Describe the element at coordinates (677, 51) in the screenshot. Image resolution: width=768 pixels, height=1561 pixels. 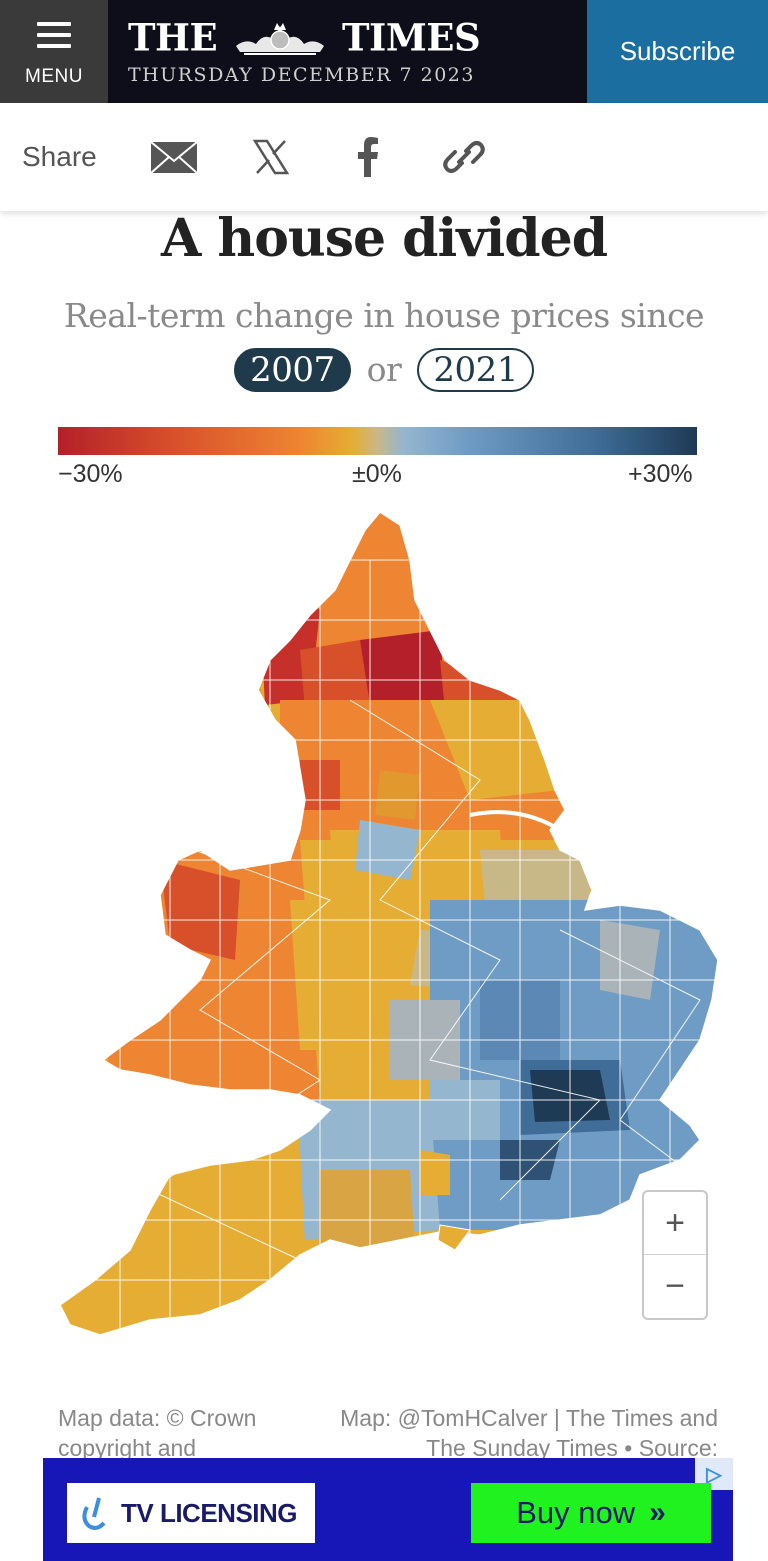
I see `subscribe-button: Subscribe` at that location.